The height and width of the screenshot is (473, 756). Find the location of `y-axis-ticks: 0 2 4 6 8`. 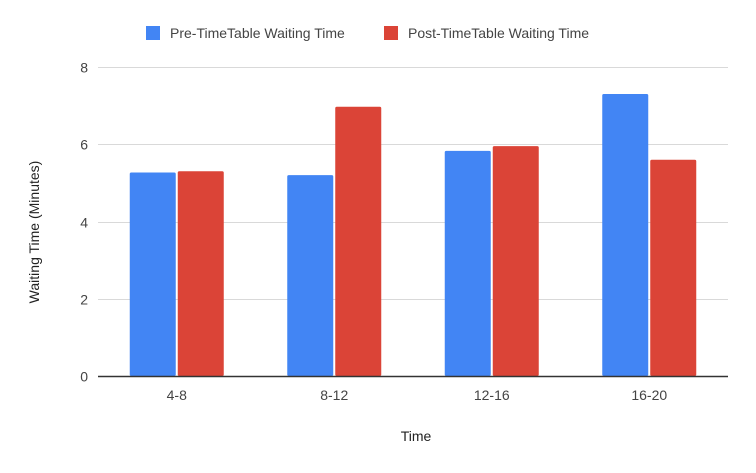

y-axis-ticks: 0 2 4 6 8 is located at coordinates (84, 222).